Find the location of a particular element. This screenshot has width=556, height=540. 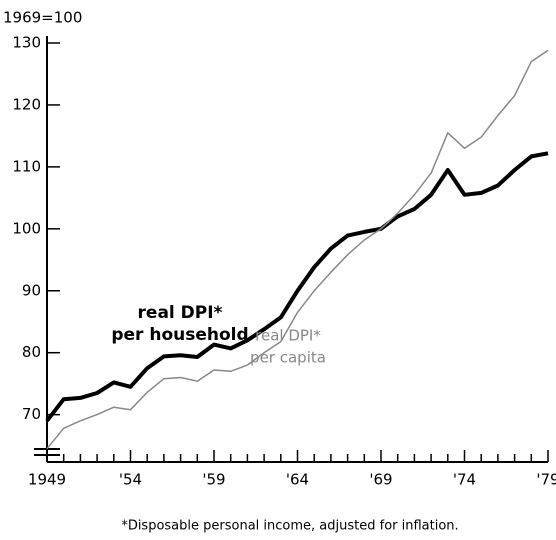

x-tick-label: '74 is located at coordinates (464, 480).